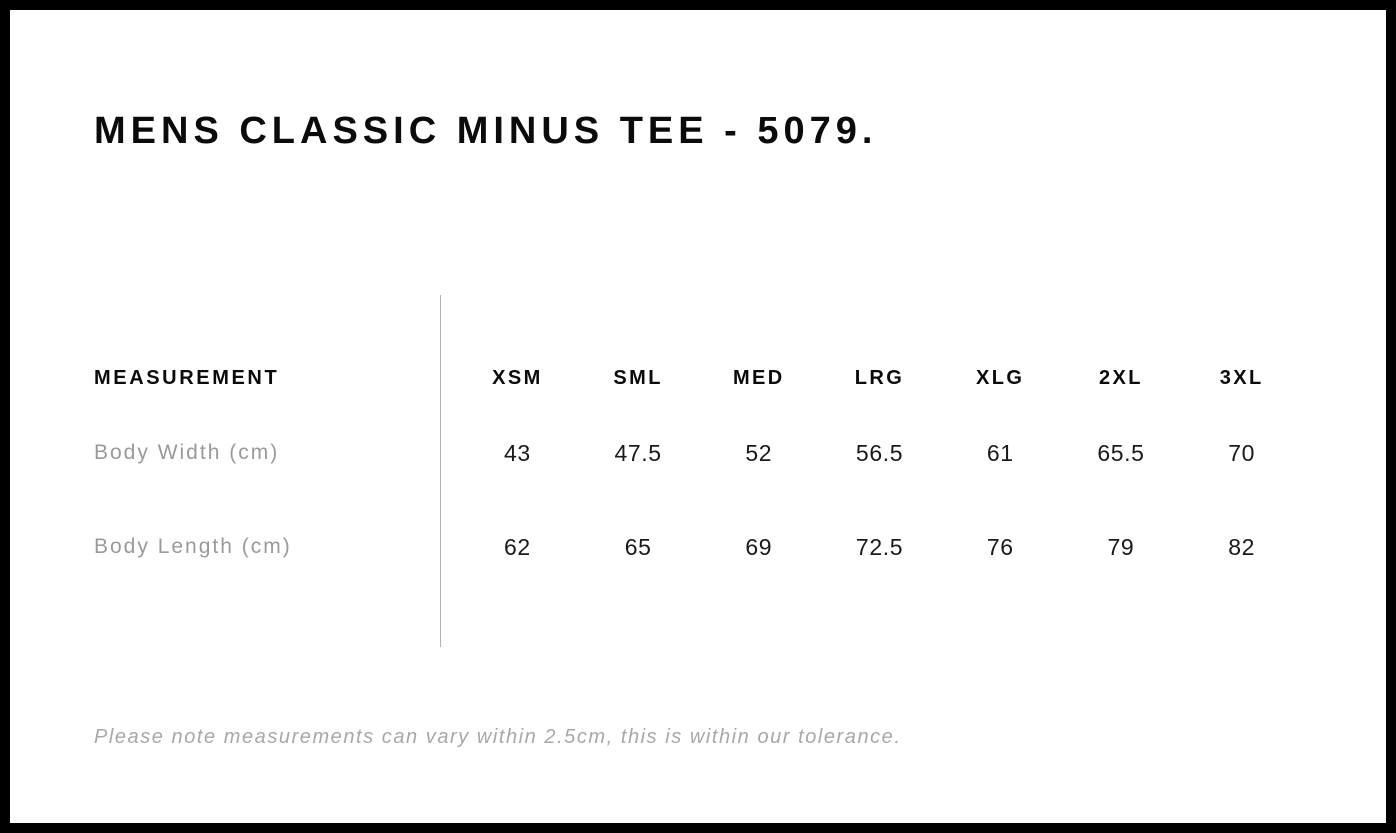 This screenshot has height=833, width=1396. I want to click on cell-body-width-xsm: 43, so click(517, 452).